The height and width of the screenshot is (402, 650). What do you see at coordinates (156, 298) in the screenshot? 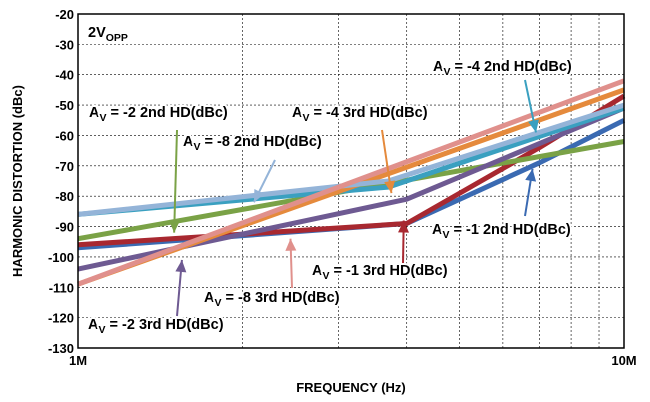
I see `annotation-7: AV = -2 3rd HD(dBc)` at bounding box center [156, 298].